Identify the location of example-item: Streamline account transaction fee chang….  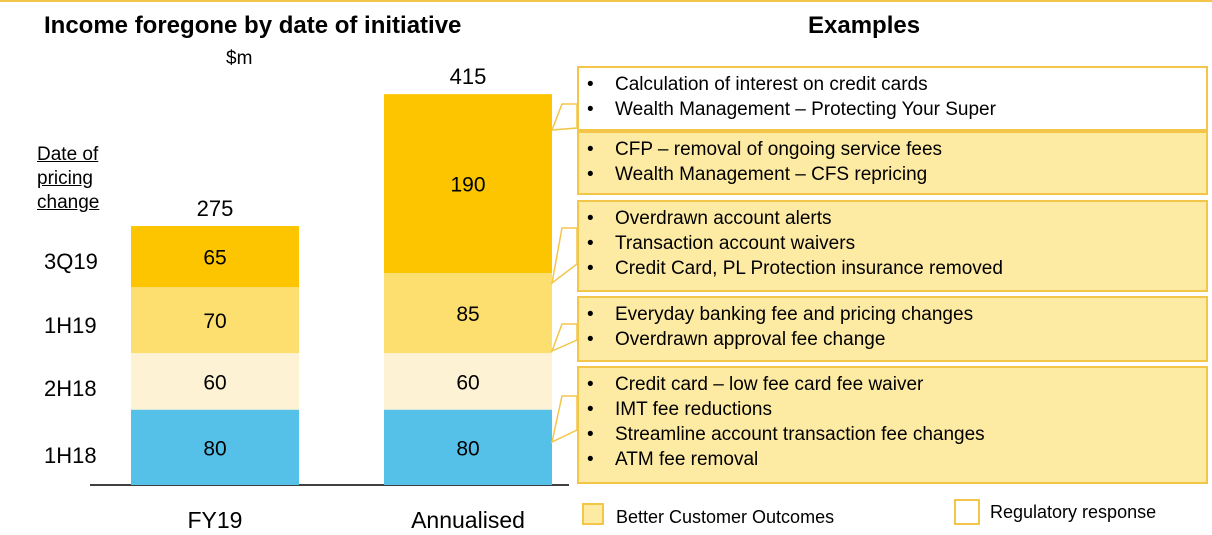
(891, 434).